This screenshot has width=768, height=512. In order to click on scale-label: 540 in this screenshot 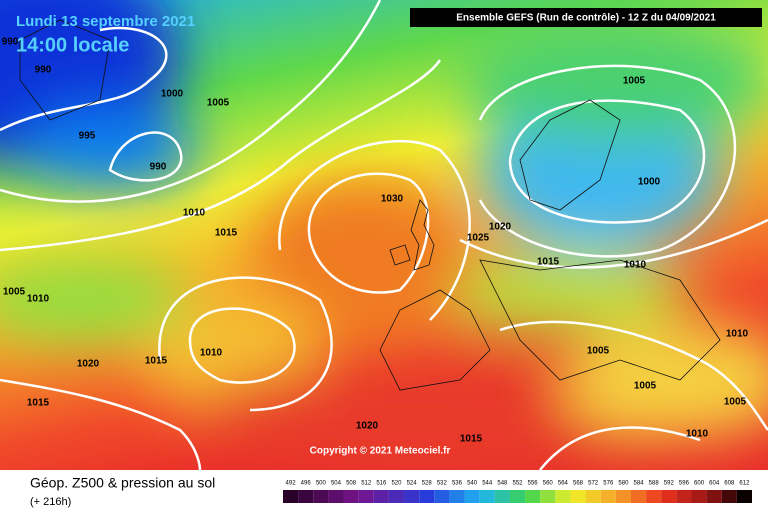, I will do `click(472, 484)`.